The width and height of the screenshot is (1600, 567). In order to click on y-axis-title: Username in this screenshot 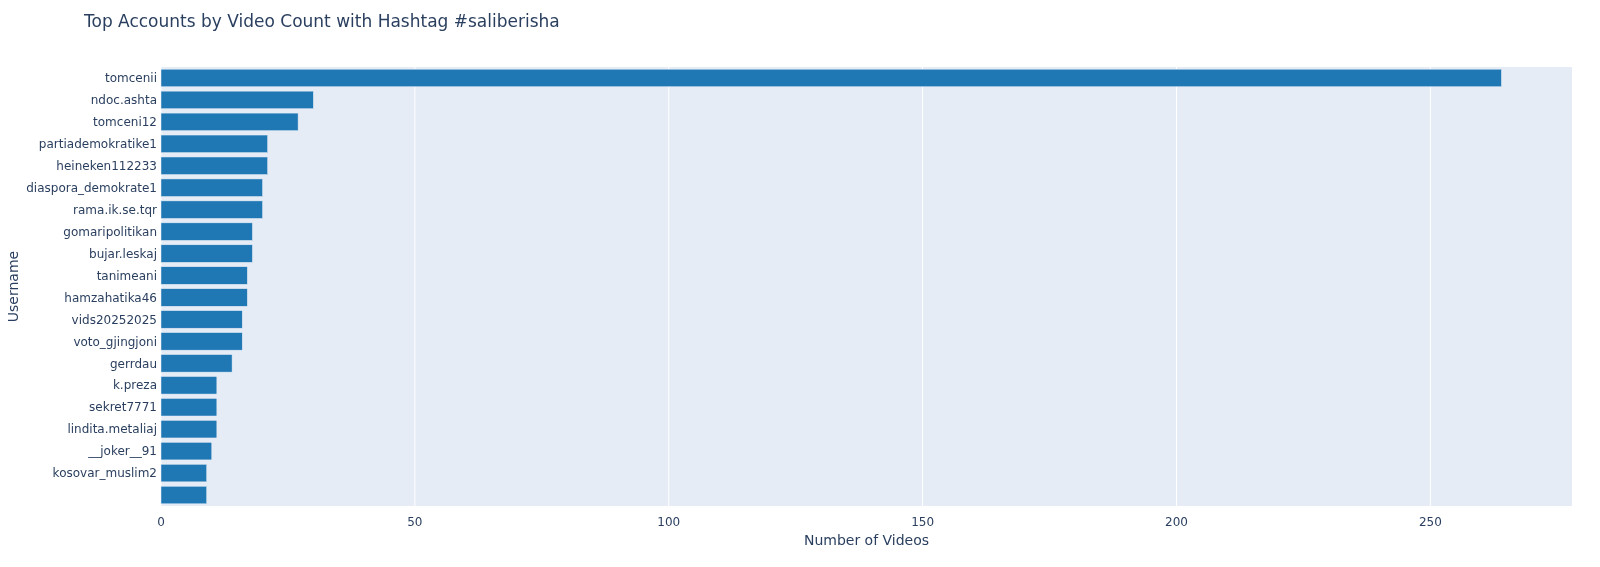, I will do `click(13, 286)`.